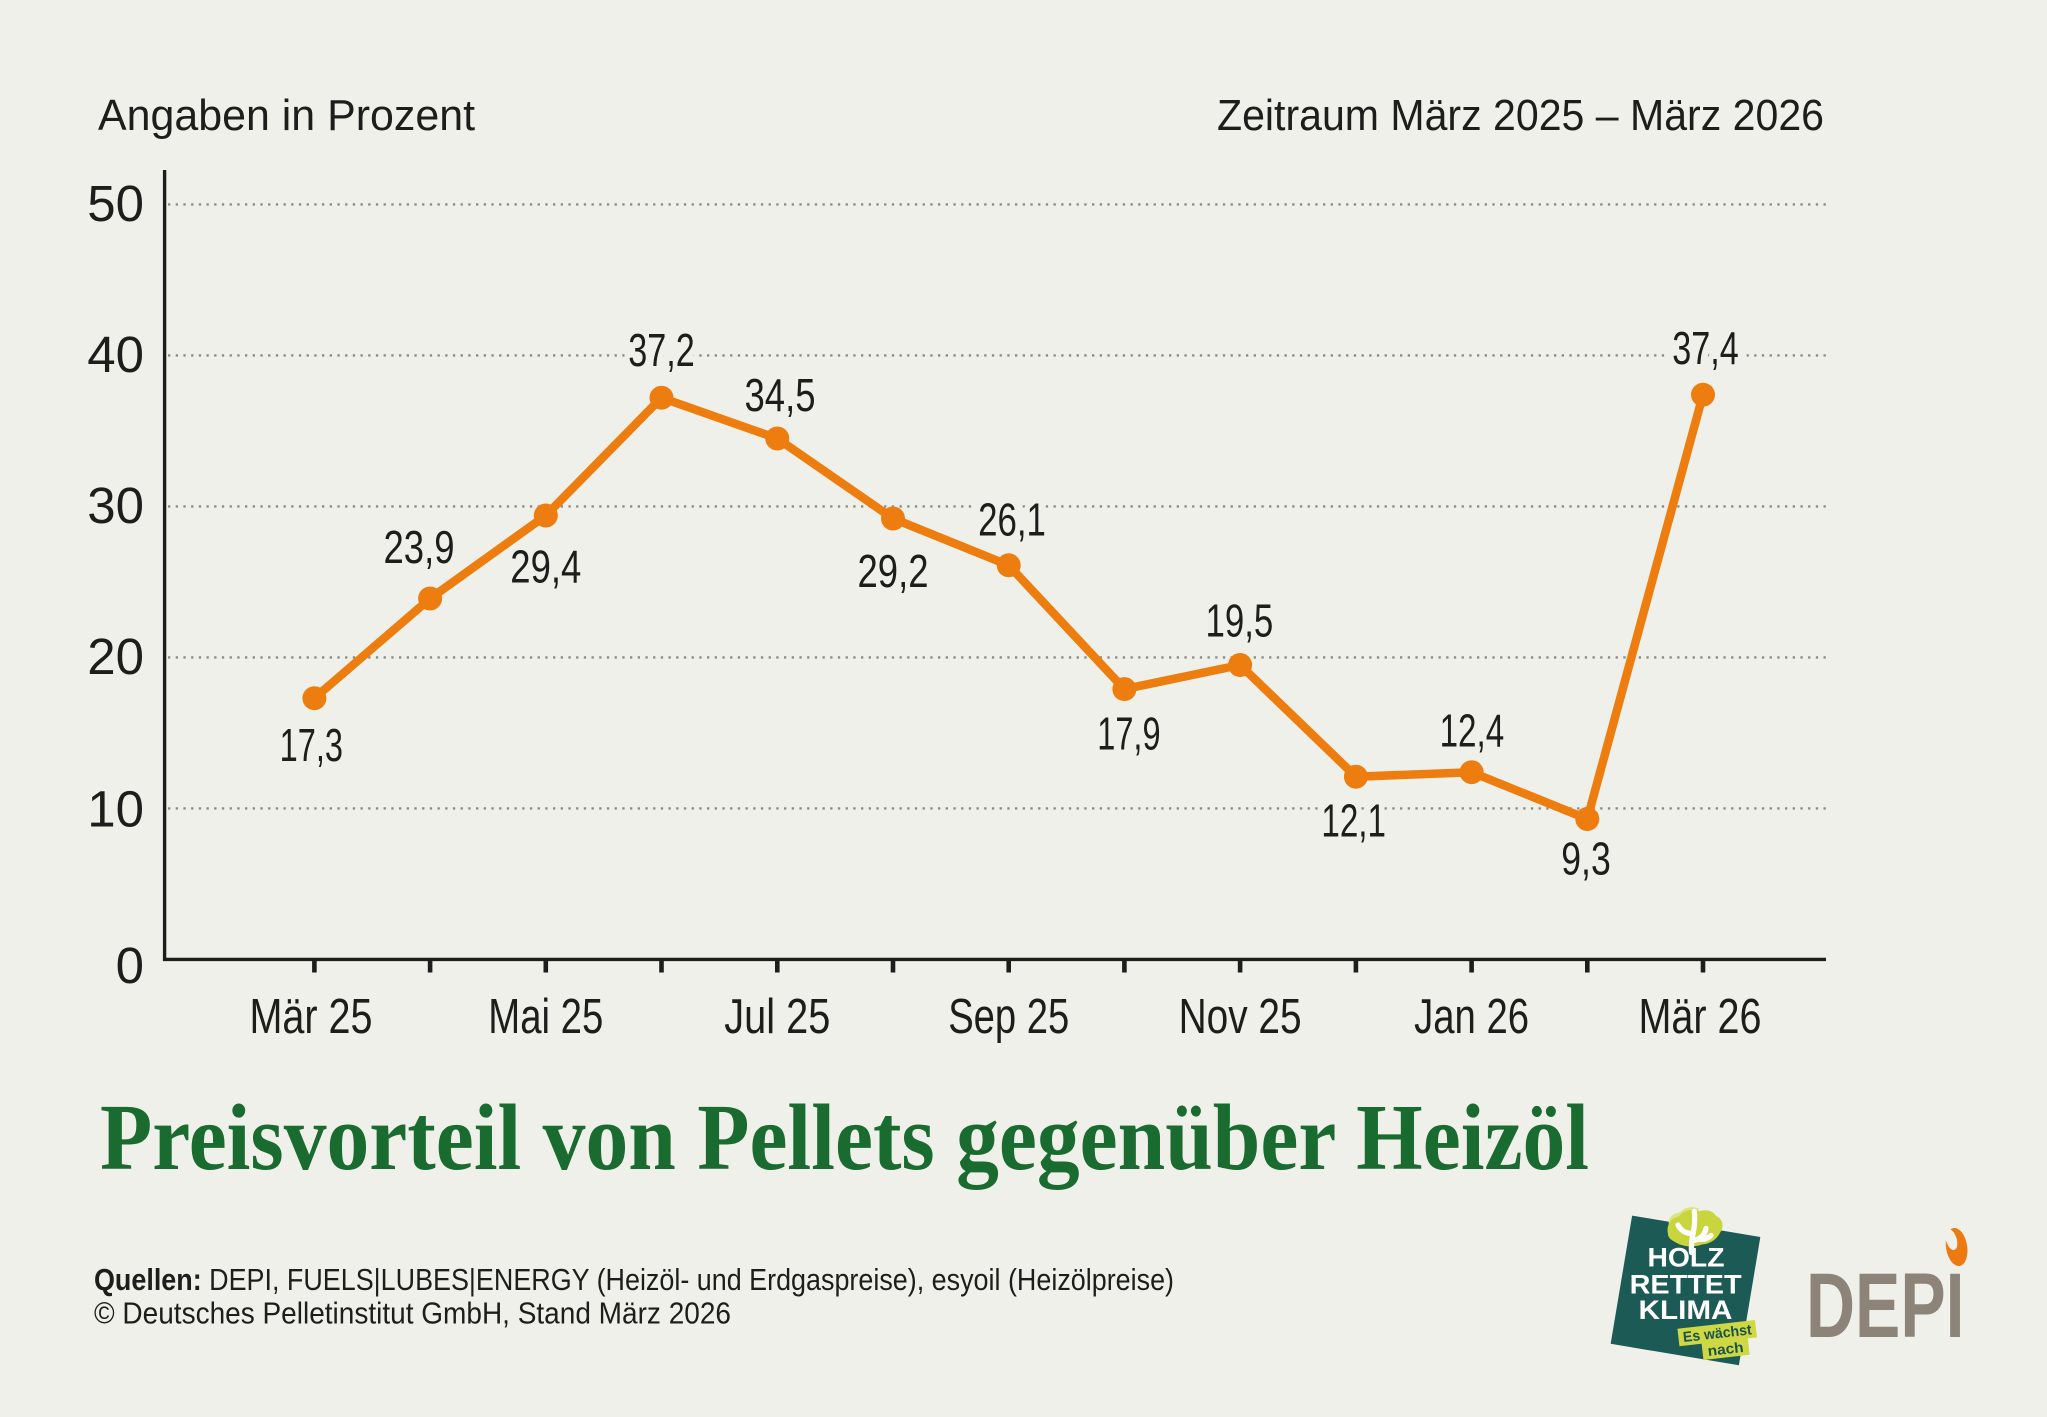 The image size is (2047, 1417). What do you see at coordinates (1471, 1017) in the screenshot?
I see `svg-text: Jan 26` at bounding box center [1471, 1017].